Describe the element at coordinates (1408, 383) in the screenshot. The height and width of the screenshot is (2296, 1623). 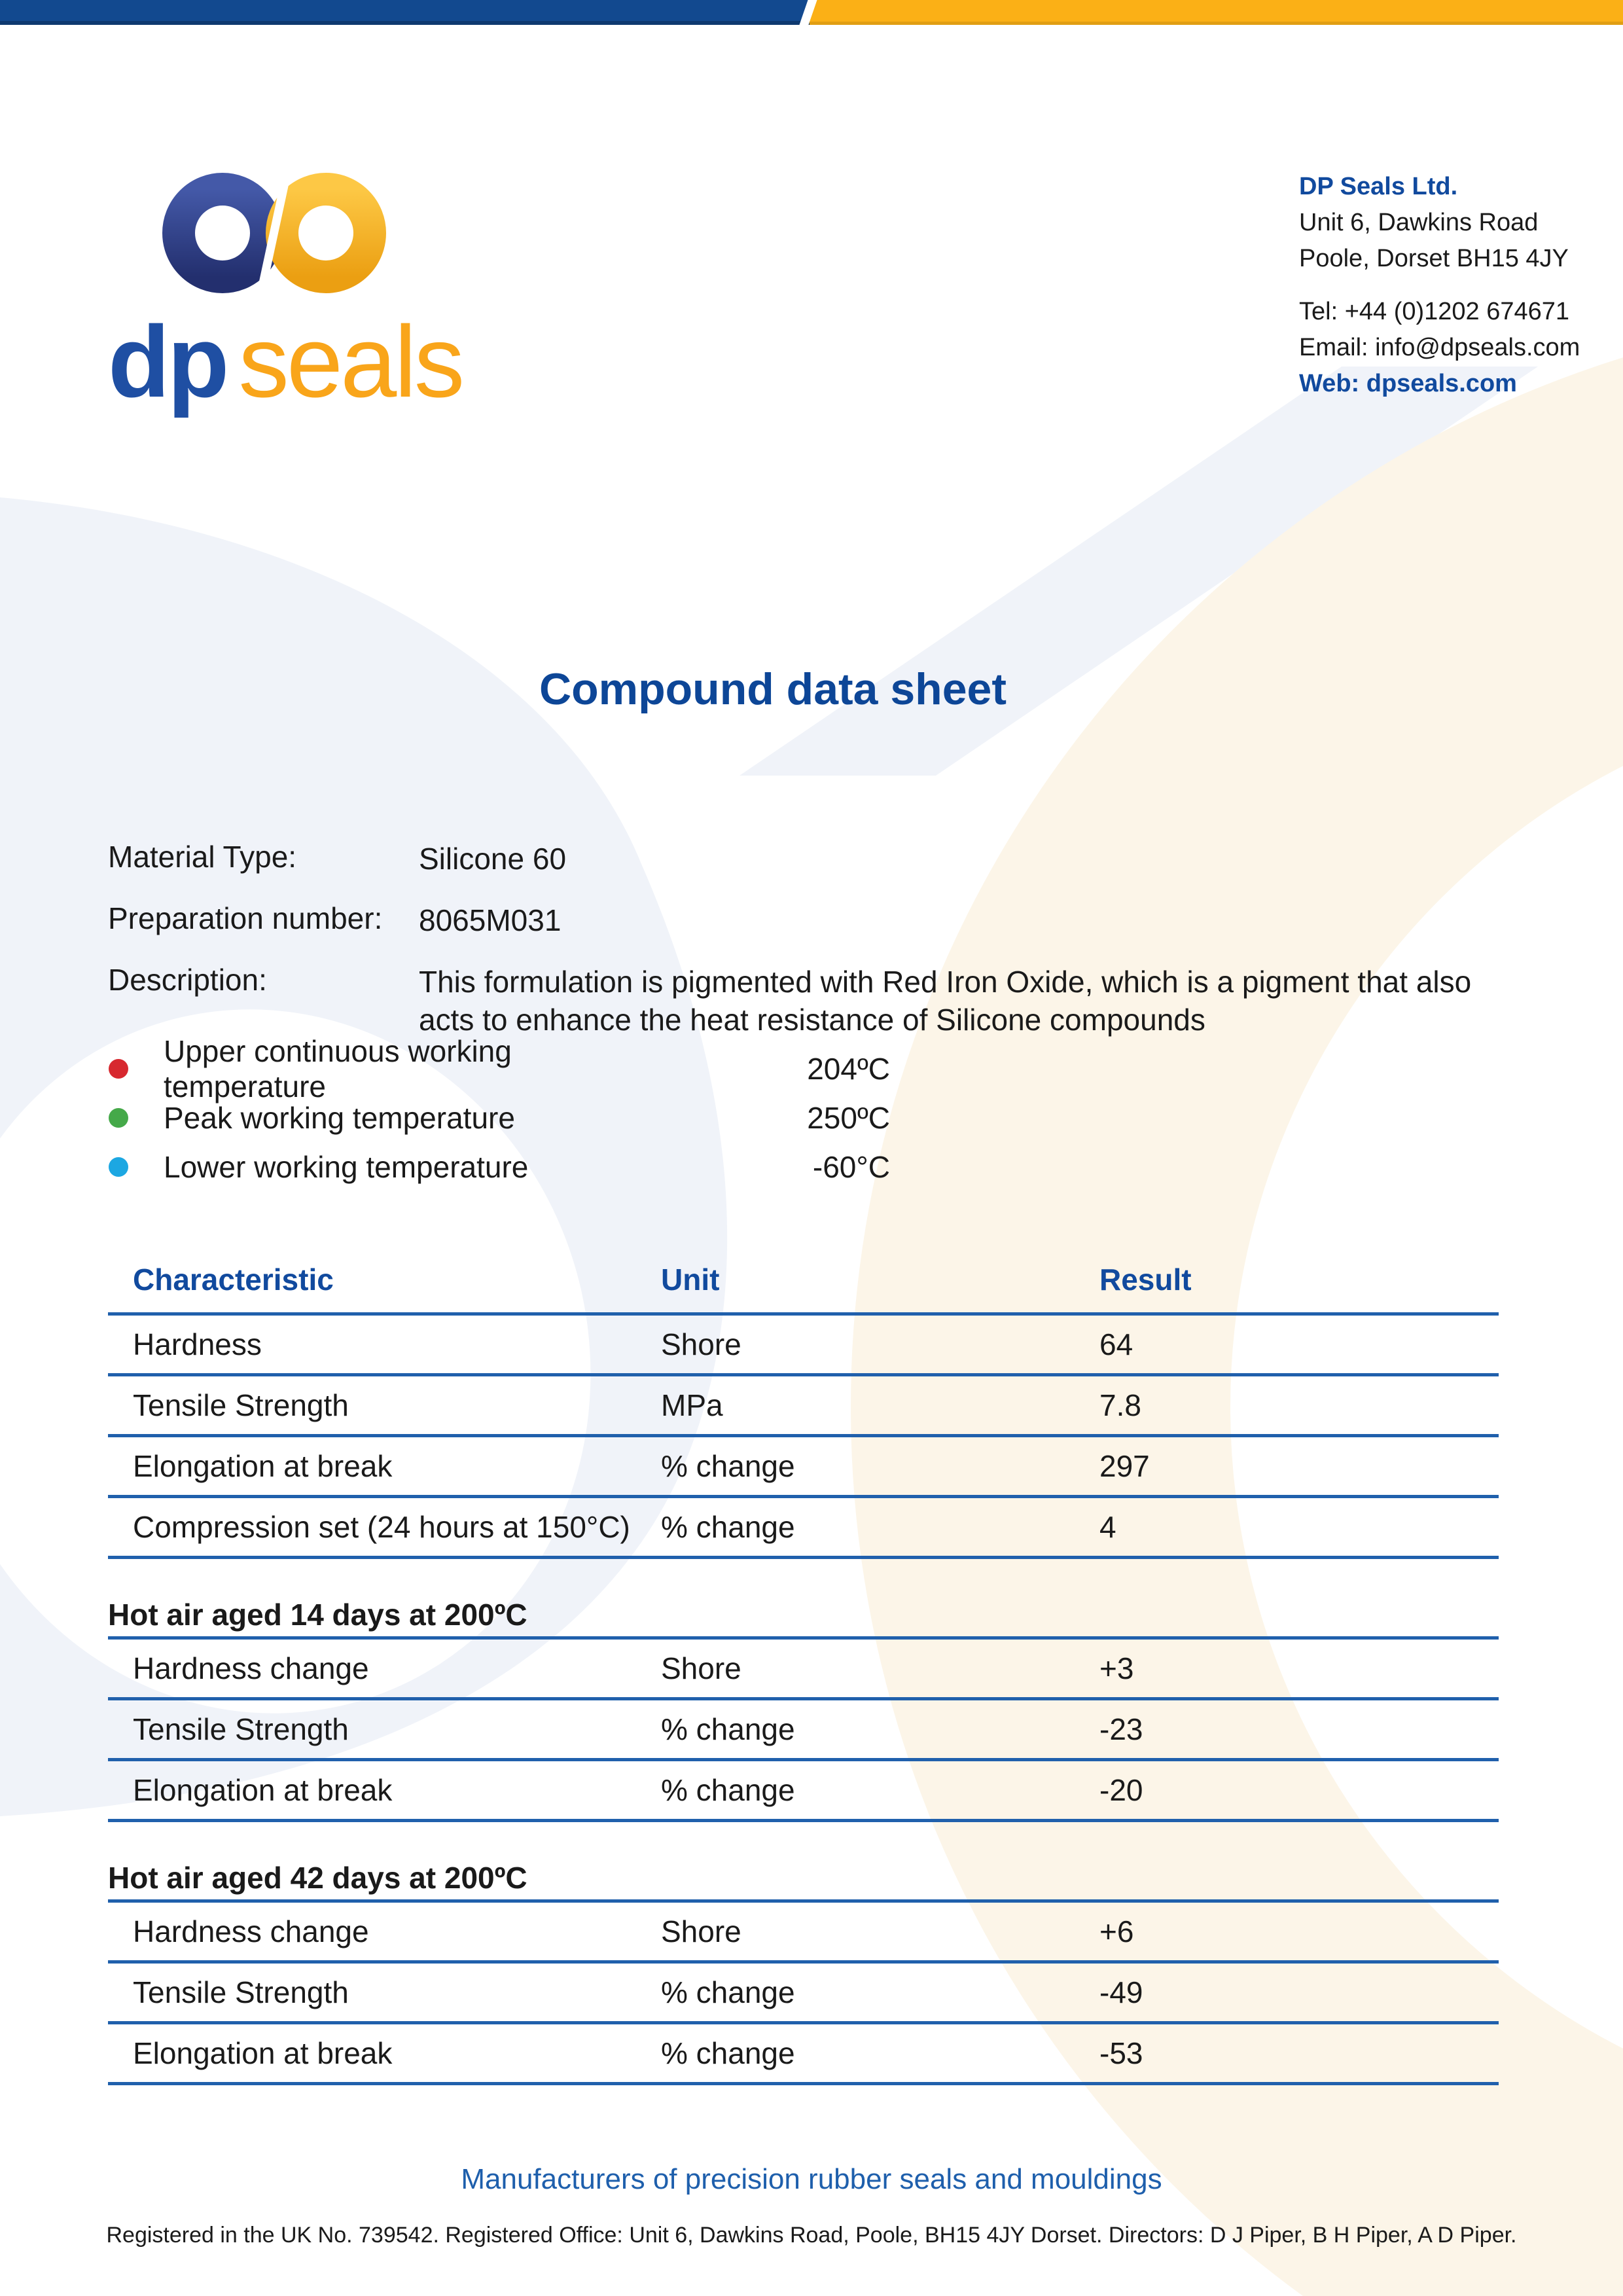
I see `company-web-link: Web: dpseals.com` at that location.